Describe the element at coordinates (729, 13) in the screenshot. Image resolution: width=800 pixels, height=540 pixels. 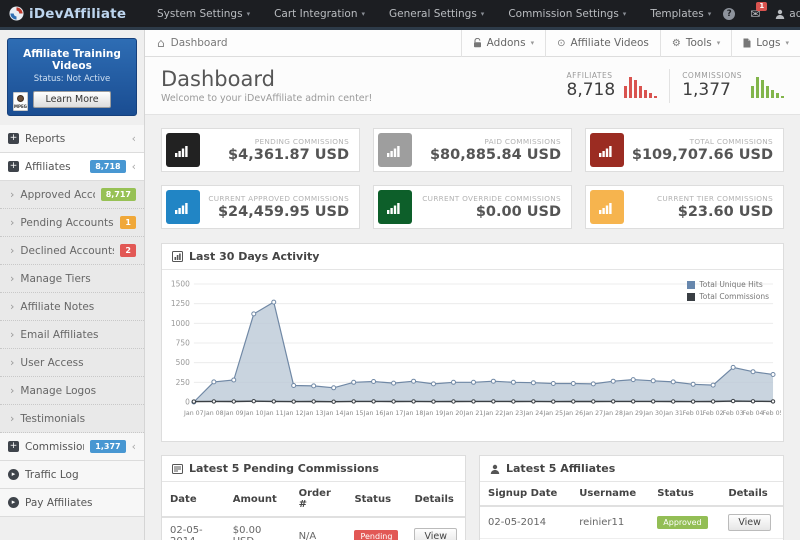
I see `help-icon: ?` at that location.